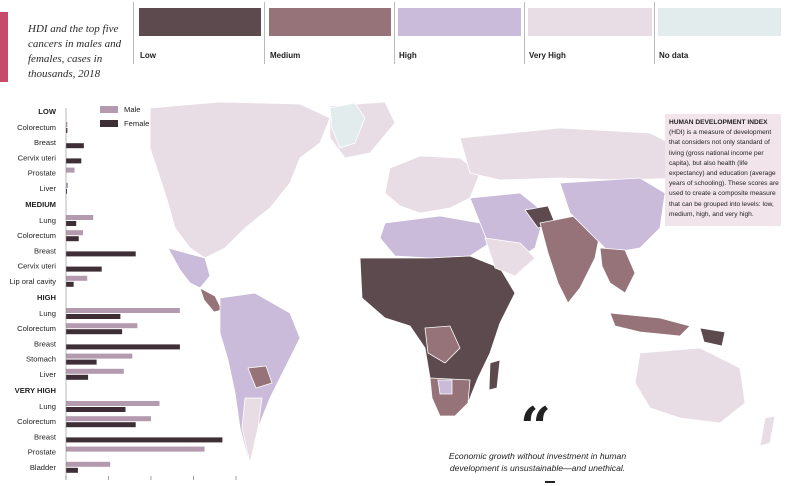 The width and height of the screenshot is (803, 486). I want to click on map-central-america, so click(211, 300).